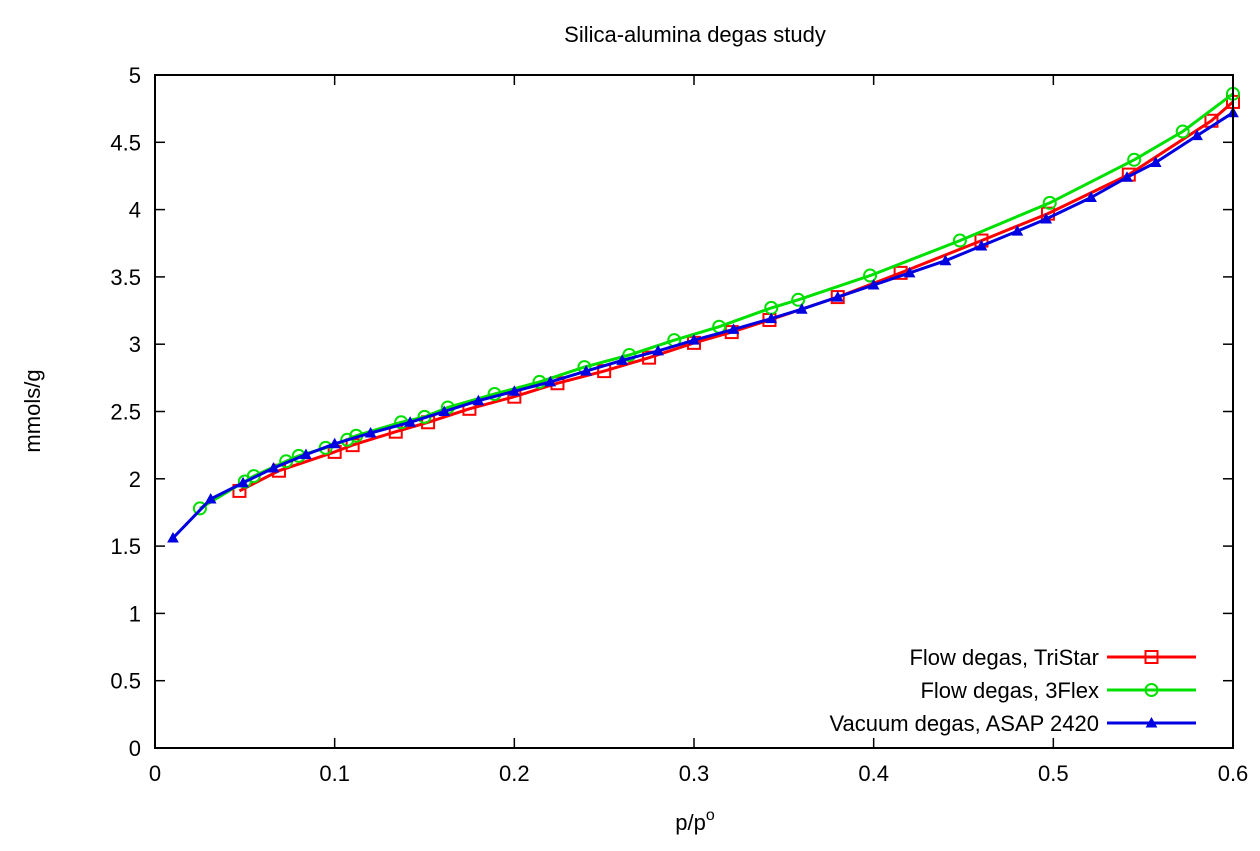  What do you see at coordinates (1053, 773) in the screenshot?
I see `x-tick-label: 0.5` at bounding box center [1053, 773].